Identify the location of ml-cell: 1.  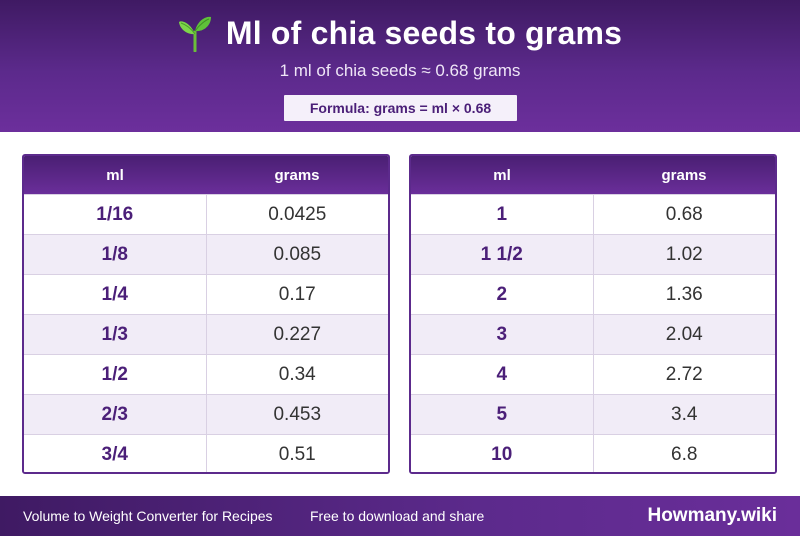
(502, 214).